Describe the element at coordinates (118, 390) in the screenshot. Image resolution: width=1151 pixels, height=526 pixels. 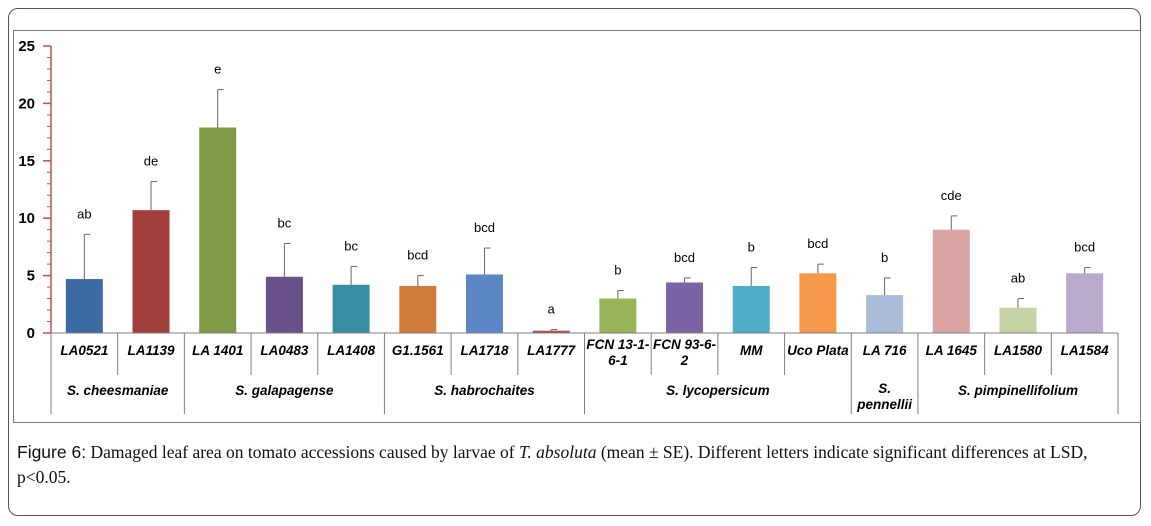
I see `group-label: S. cheesmaniae` at that location.